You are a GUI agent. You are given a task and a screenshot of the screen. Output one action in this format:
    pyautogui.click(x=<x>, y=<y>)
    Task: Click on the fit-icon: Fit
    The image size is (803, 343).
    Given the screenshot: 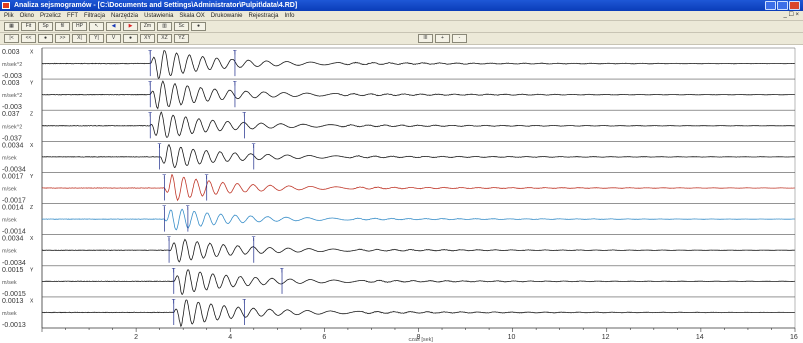 What is the action you would take?
    pyautogui.click(x=28, y=26)
    